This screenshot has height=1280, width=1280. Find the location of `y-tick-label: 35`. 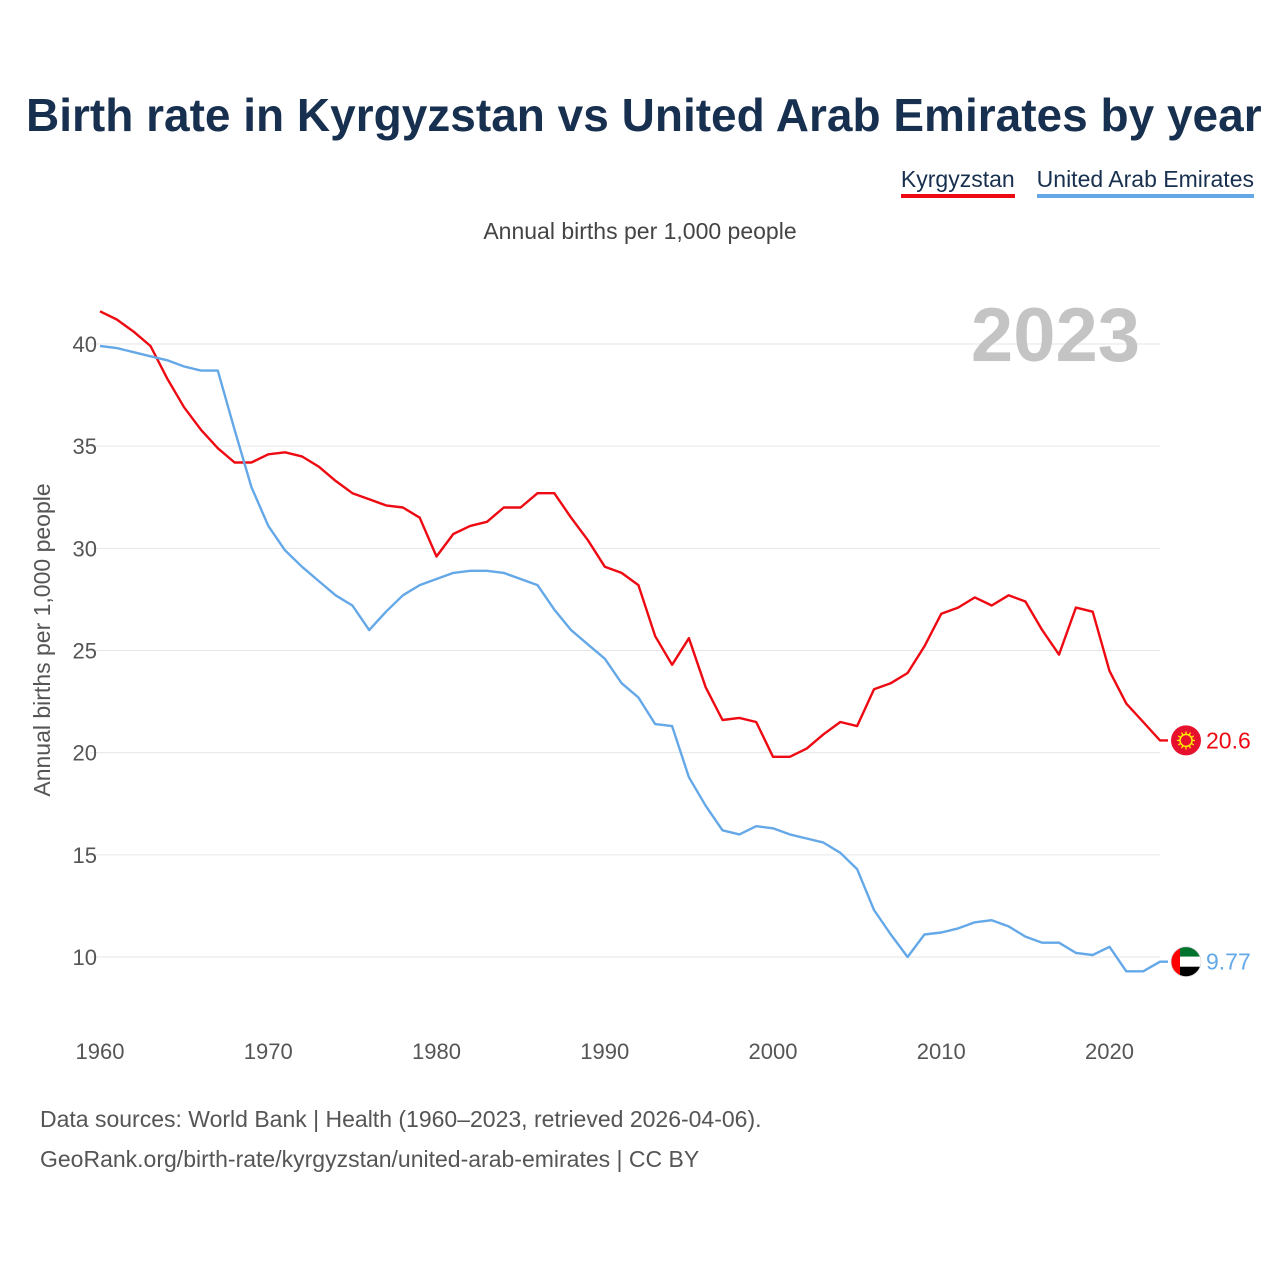

y-tick-label: 35 is located at coordinates (85, 446).